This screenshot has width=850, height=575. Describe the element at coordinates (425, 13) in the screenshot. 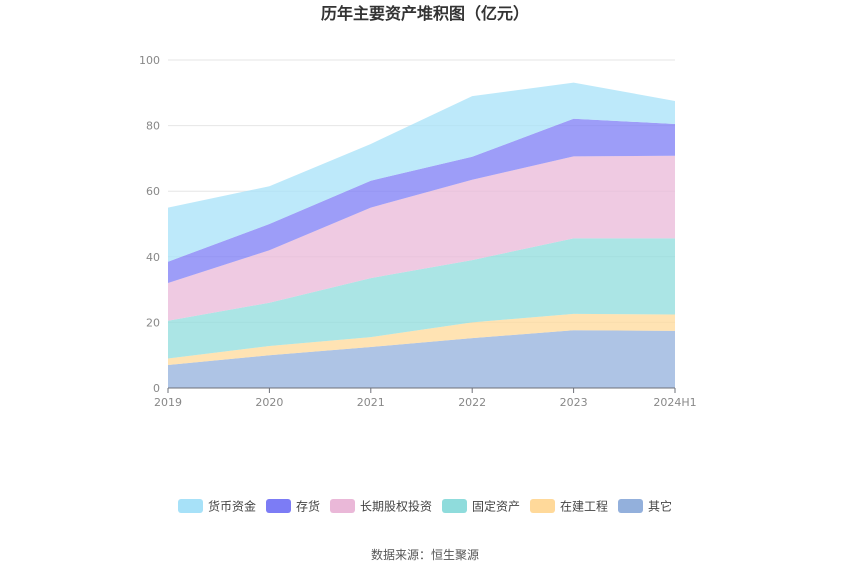

I see `chart-title: 历年主要资产堆积图（亿元）` at that location.